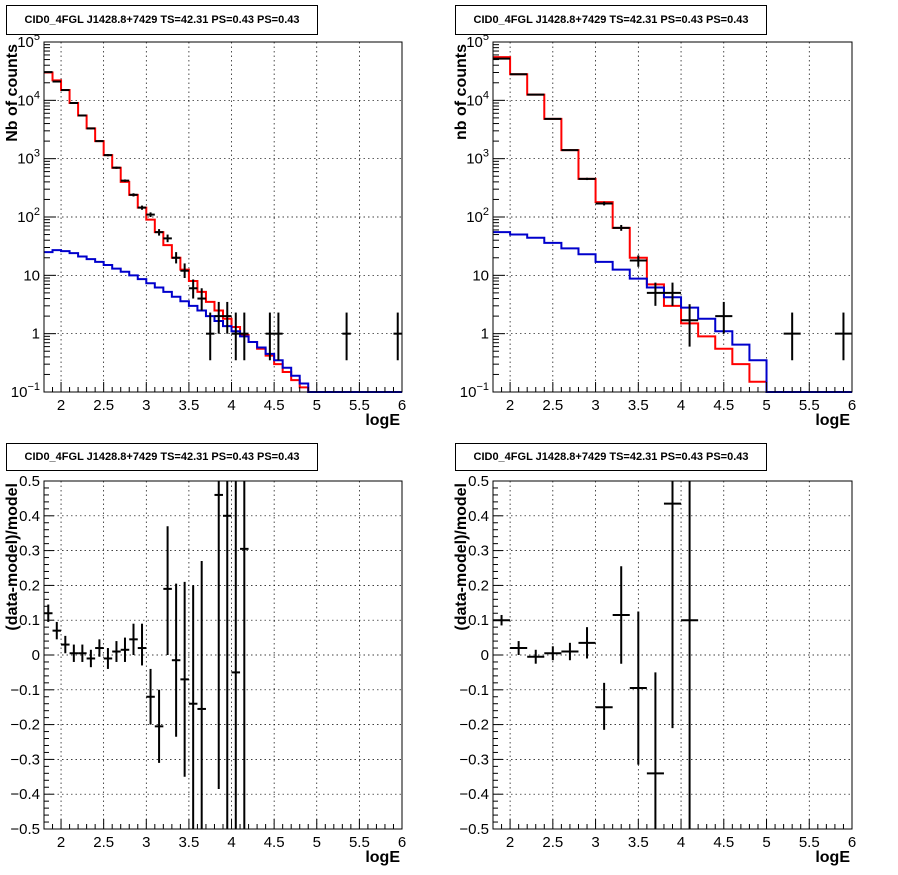 This screenshot has width=898, height=875. Describe the element at coordinates (29, 585) in the screenshot. I see `y-tick-label: 0.2` at that location.